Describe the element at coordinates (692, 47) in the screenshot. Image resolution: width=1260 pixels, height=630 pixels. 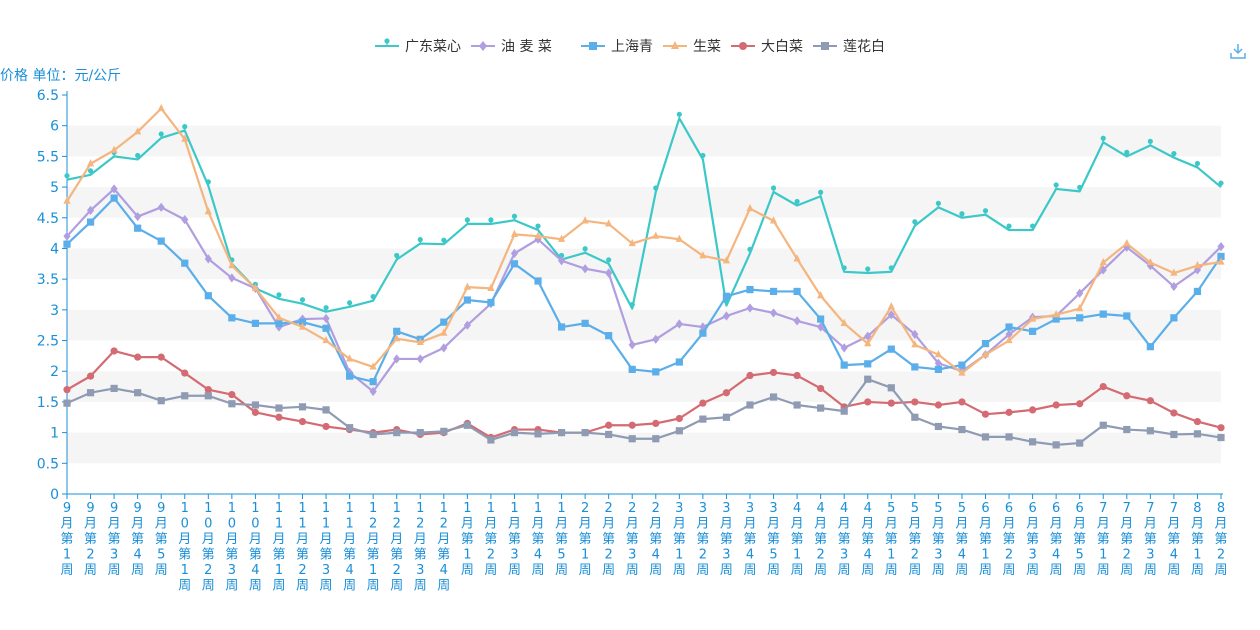
I see `legend-item-3: 生菜` at that location.